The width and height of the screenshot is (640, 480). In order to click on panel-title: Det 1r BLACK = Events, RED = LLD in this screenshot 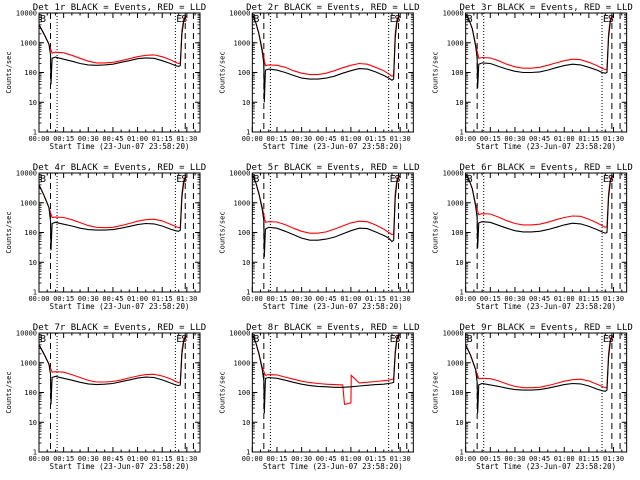, I will do `click(119, 8)`.